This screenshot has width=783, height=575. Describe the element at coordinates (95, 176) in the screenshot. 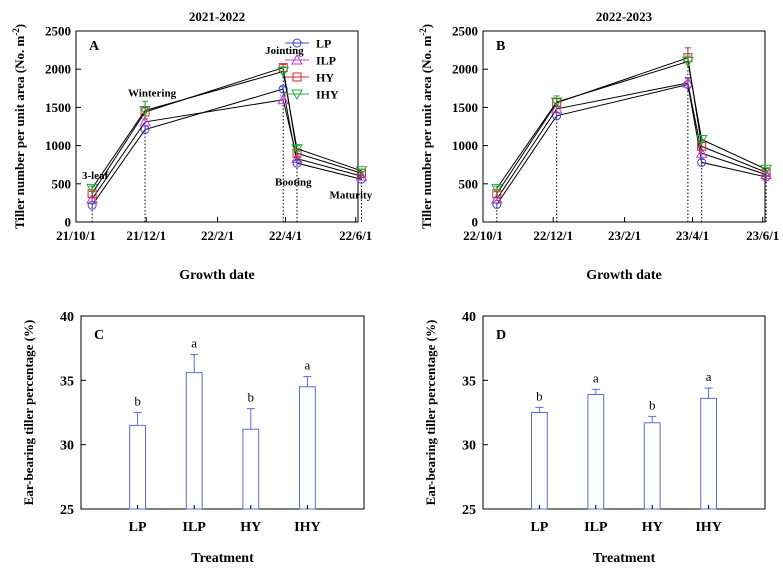

I see `stage-label: 3-leaf` at that location.